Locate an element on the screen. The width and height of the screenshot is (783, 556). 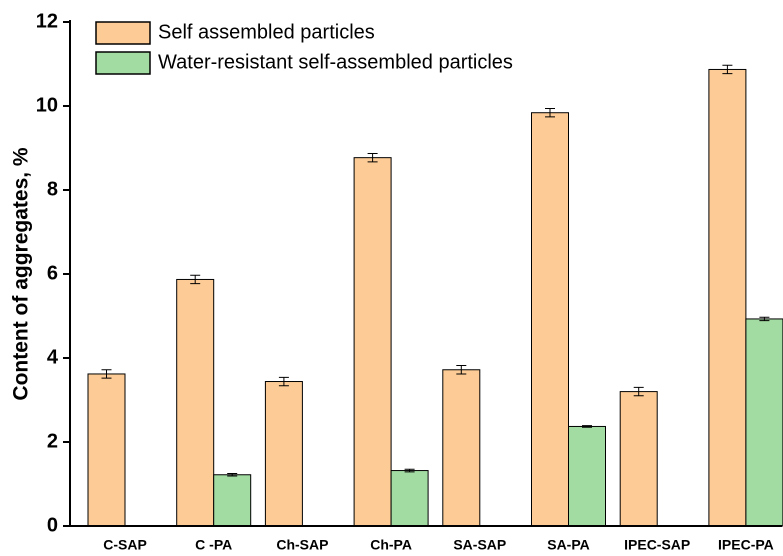
y-tick-label: 0 is located at coordinates (52, 525).